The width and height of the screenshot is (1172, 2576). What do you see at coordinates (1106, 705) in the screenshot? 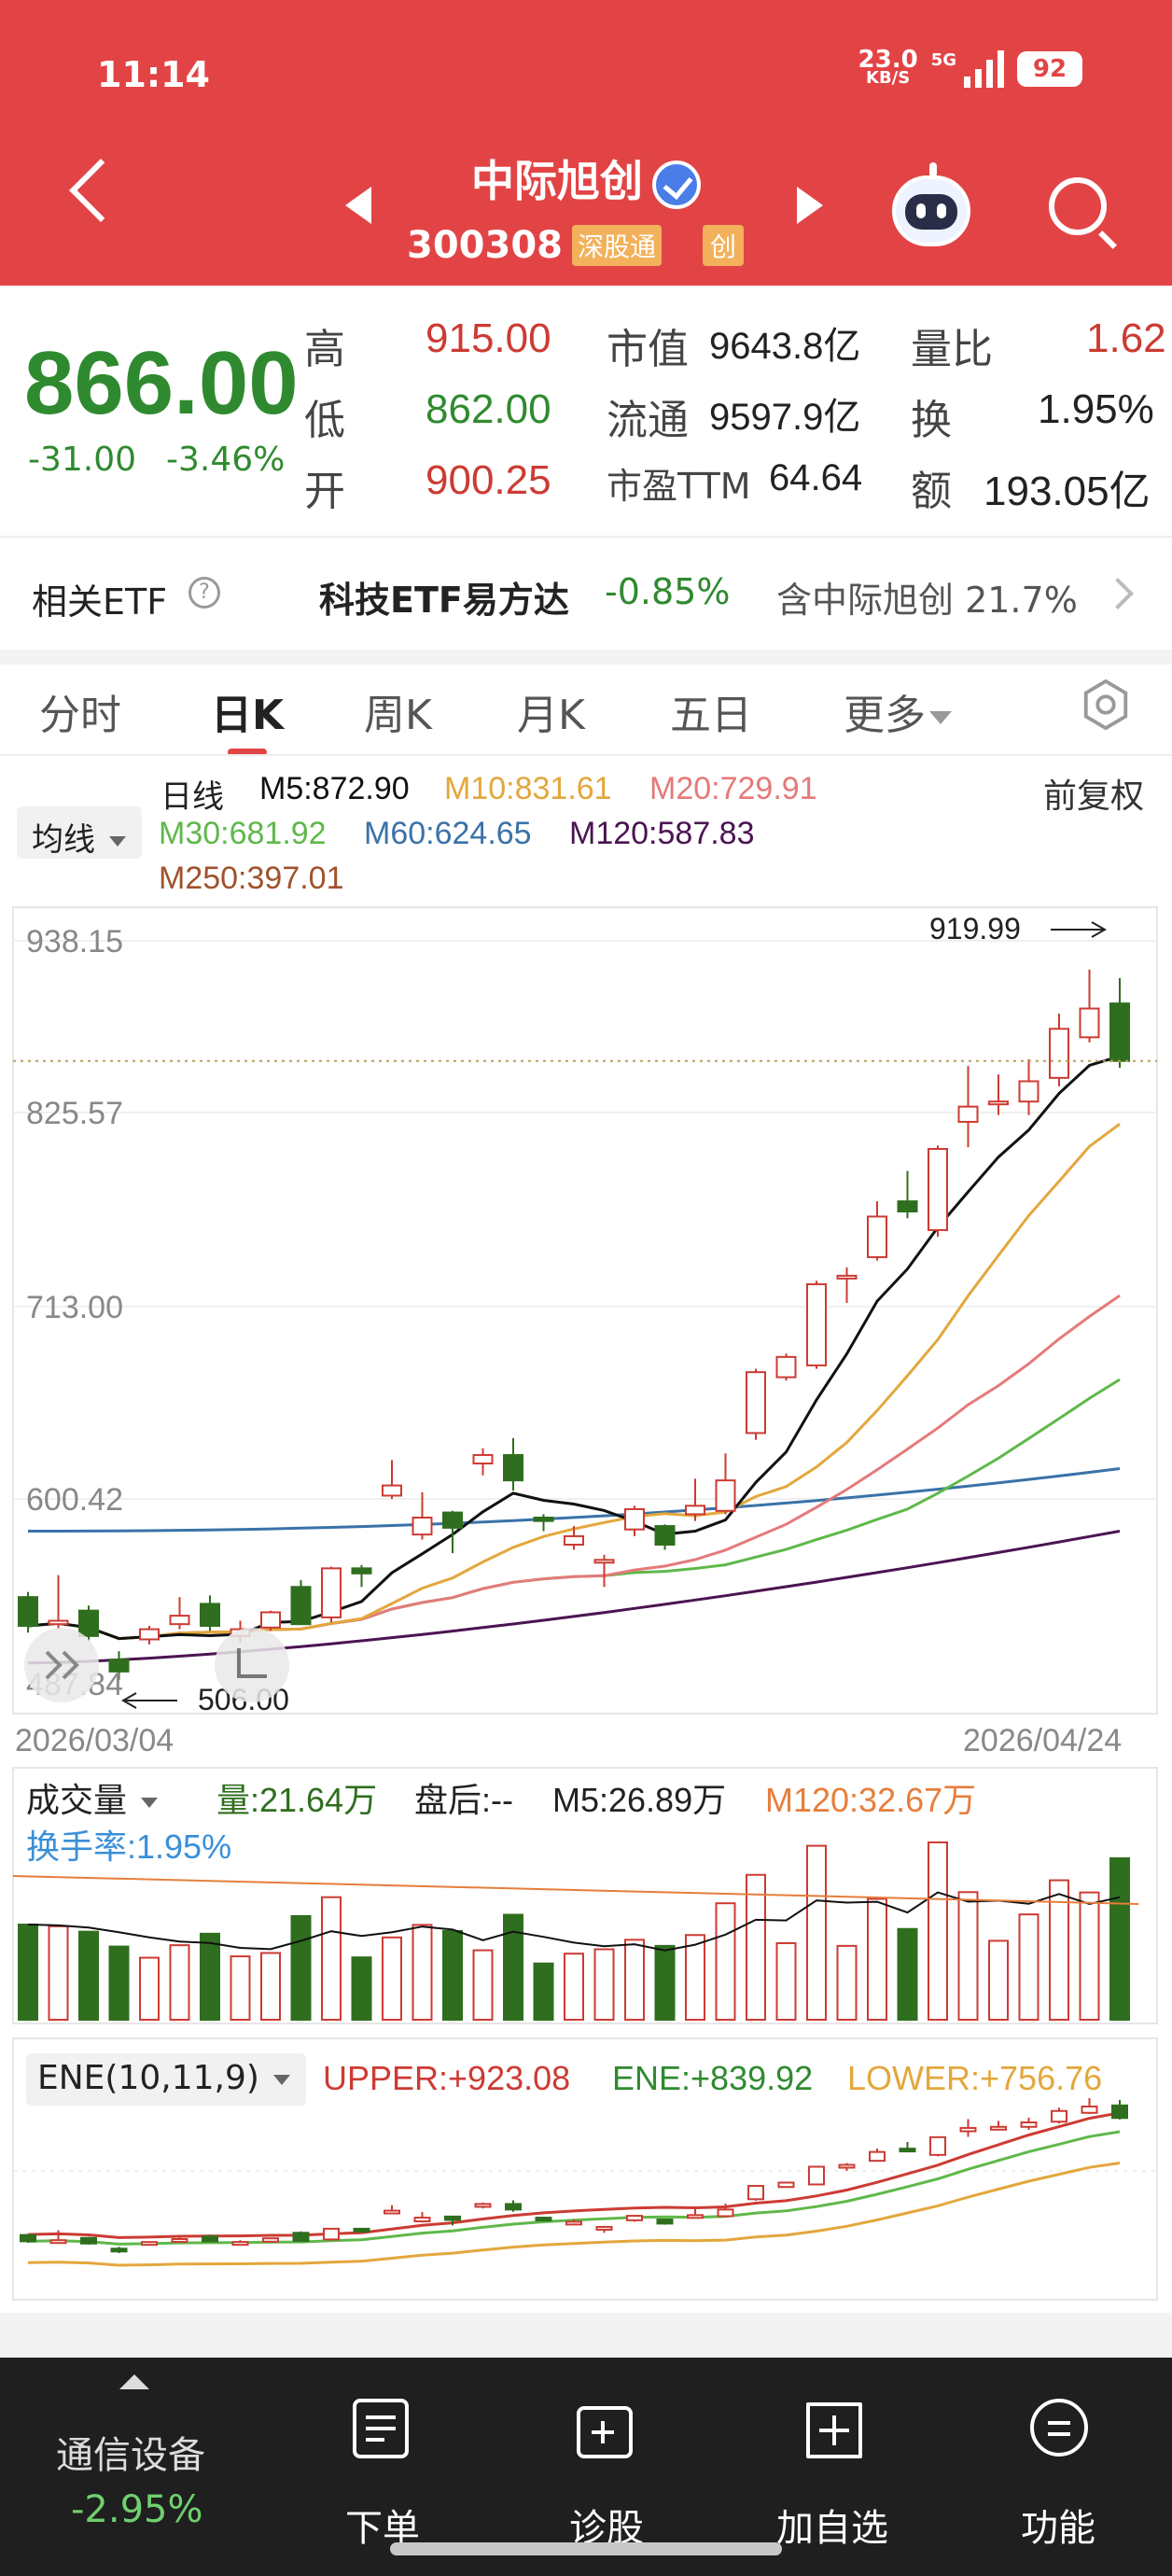
I see `chart-settings-icon` at bounding box center [1106, 705].